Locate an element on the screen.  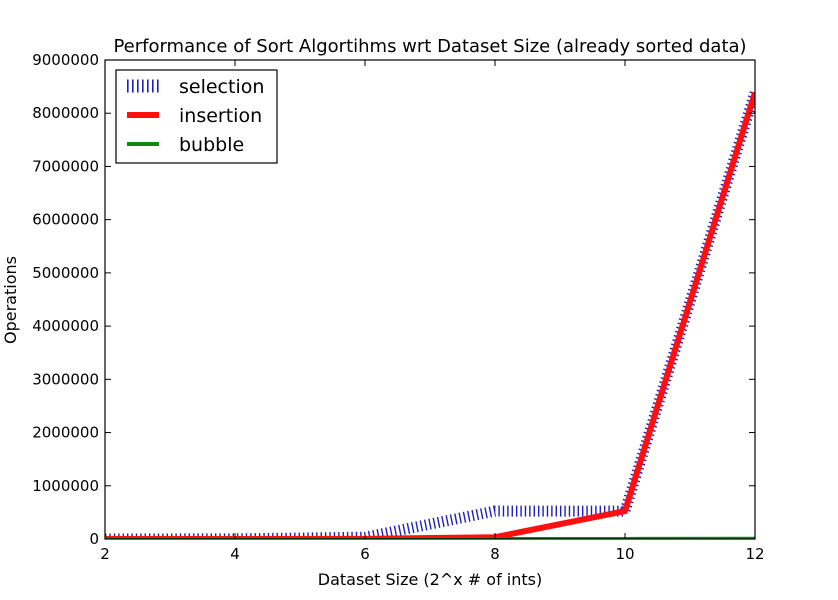
legend-label-selection: selection is located at coordinates (221, 87).